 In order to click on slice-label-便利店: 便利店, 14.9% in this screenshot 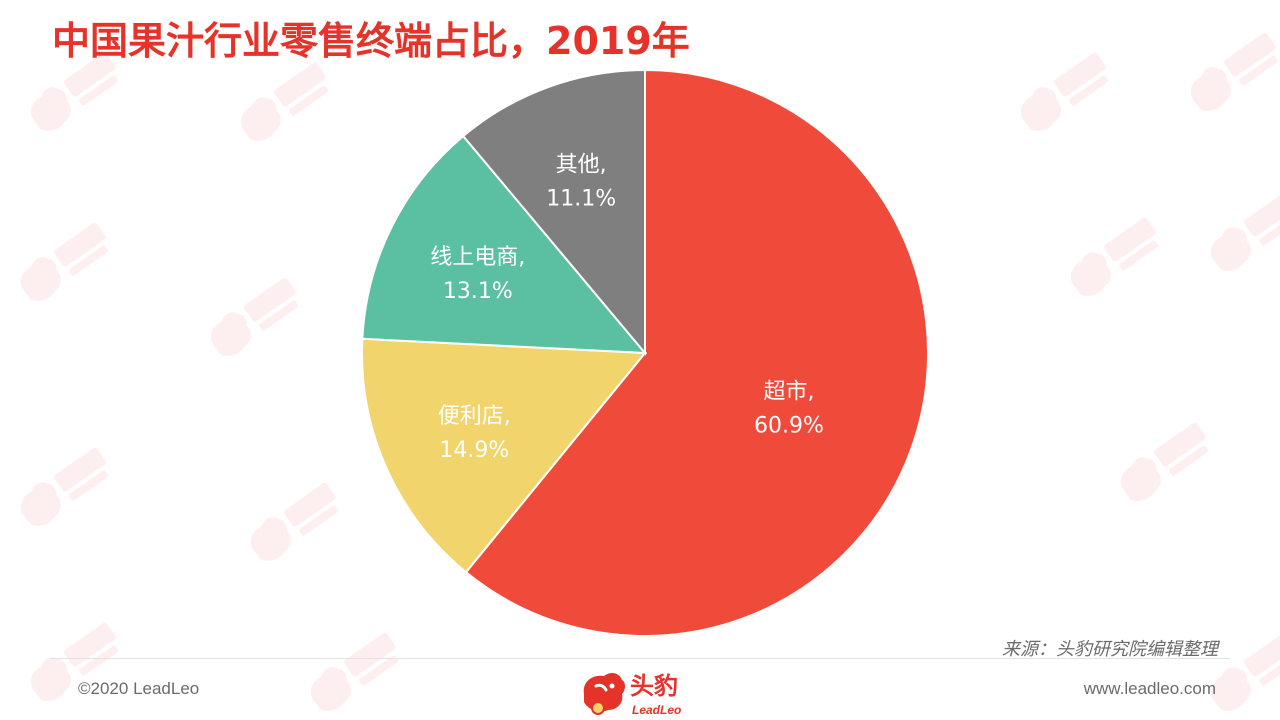, I will do `click(474, 433)`.